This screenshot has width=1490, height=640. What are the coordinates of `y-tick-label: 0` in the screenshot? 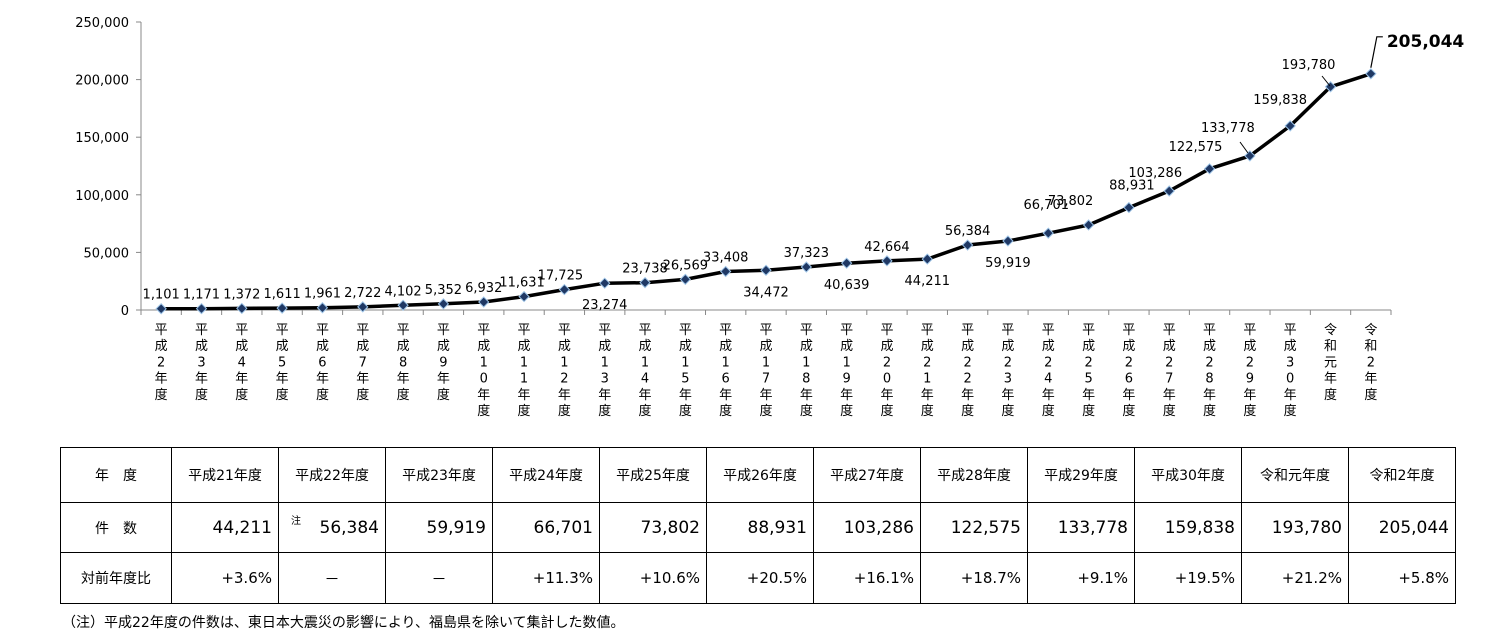 It's located at (125, 311).